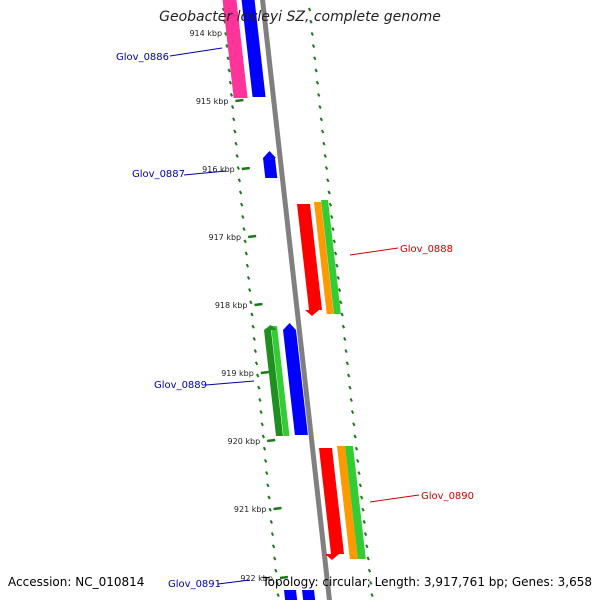 The image size is (600, 600). What do you see at coordinates (291, 595) in the screenshot?
I see `gene-glov-0891-strip` at bounding box center [291, 595].